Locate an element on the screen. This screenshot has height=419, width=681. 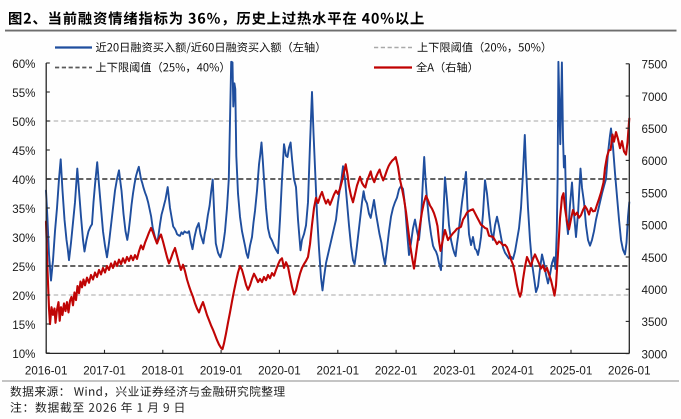
svg-text: 2022-01 is located at coordinates (396, 371).